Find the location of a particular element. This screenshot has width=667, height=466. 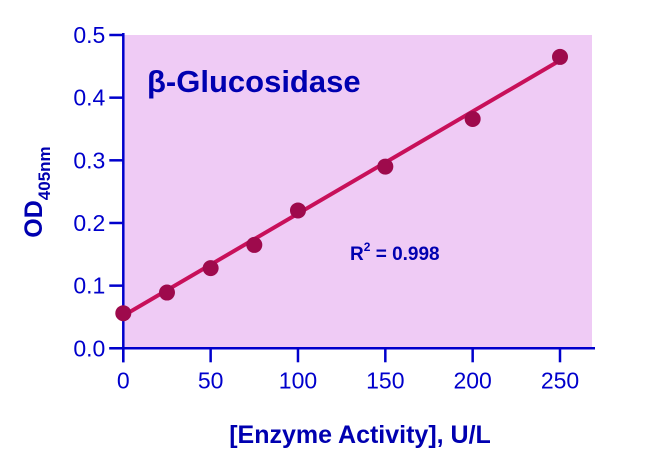

x-tick-label: 100 is located at coordinates (298, 380).